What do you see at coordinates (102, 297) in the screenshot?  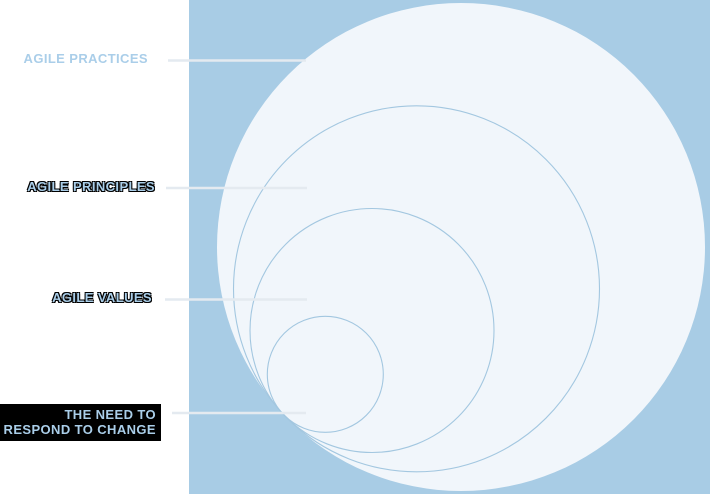 I see `label-agile-values: AGILE VALUES` at bounding box center [102, 297].